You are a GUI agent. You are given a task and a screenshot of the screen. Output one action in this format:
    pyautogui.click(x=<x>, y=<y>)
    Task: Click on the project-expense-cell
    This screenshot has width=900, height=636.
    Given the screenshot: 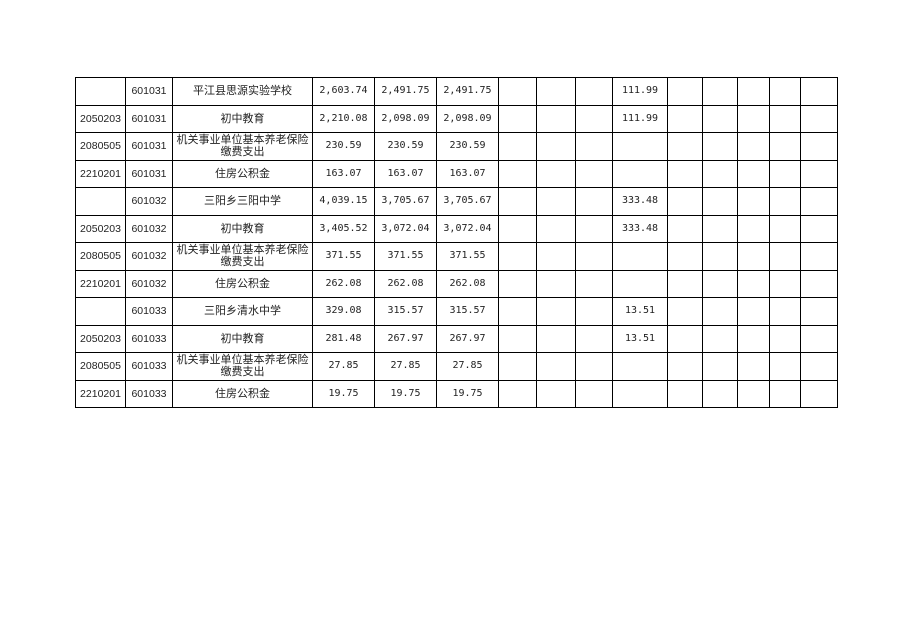 What is the action you would take?
    pyautogui.click(x=640, y=256)
    